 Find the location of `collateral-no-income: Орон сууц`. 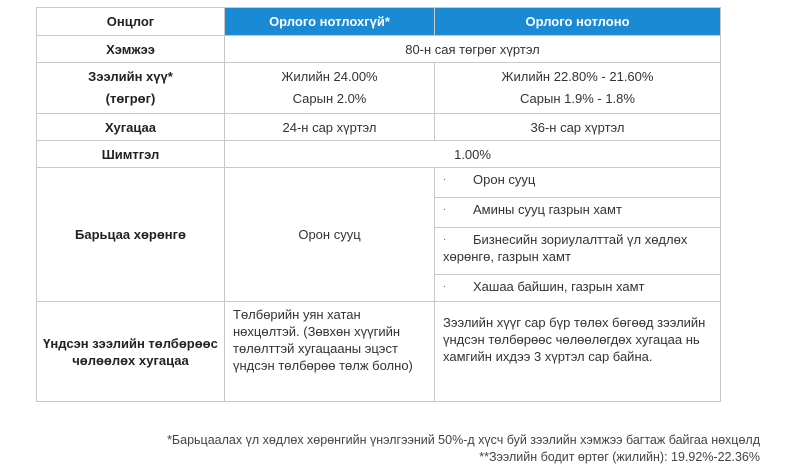

collateral-no-income: Орон сууц is located at coordinates (329, 234).